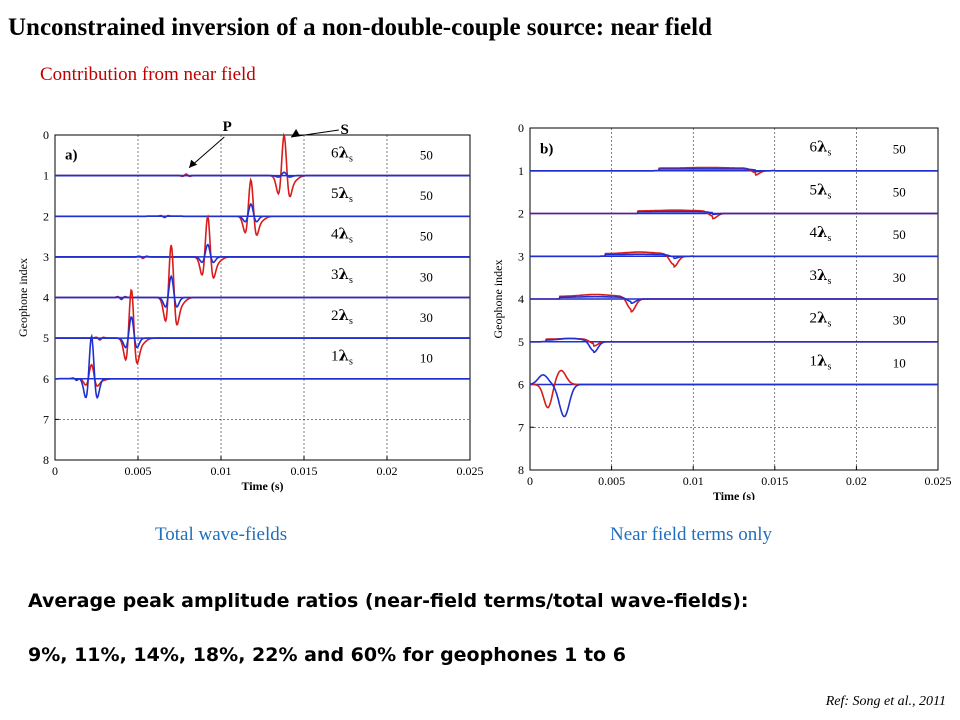  Describe the element at coordinates (885, 701) in the screenshot. I see `reference-text: Ref: Song et al., 2011` at that location.